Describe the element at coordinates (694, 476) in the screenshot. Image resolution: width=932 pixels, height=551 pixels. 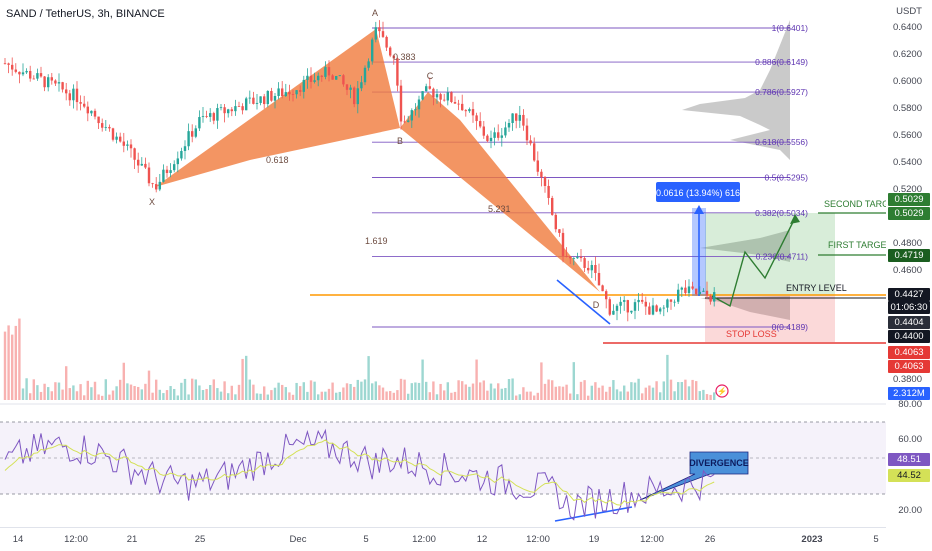
I see `divergence-callout` at that location.